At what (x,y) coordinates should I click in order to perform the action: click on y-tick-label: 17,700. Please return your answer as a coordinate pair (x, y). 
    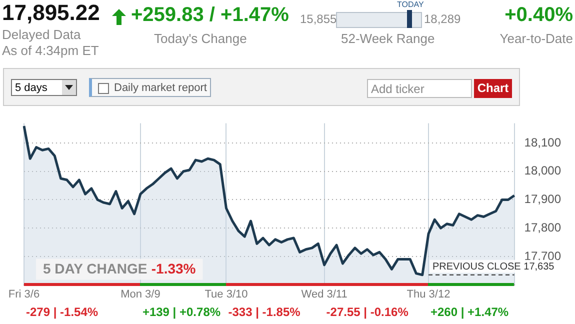
    Looking at the image, I should click on (543, 255).